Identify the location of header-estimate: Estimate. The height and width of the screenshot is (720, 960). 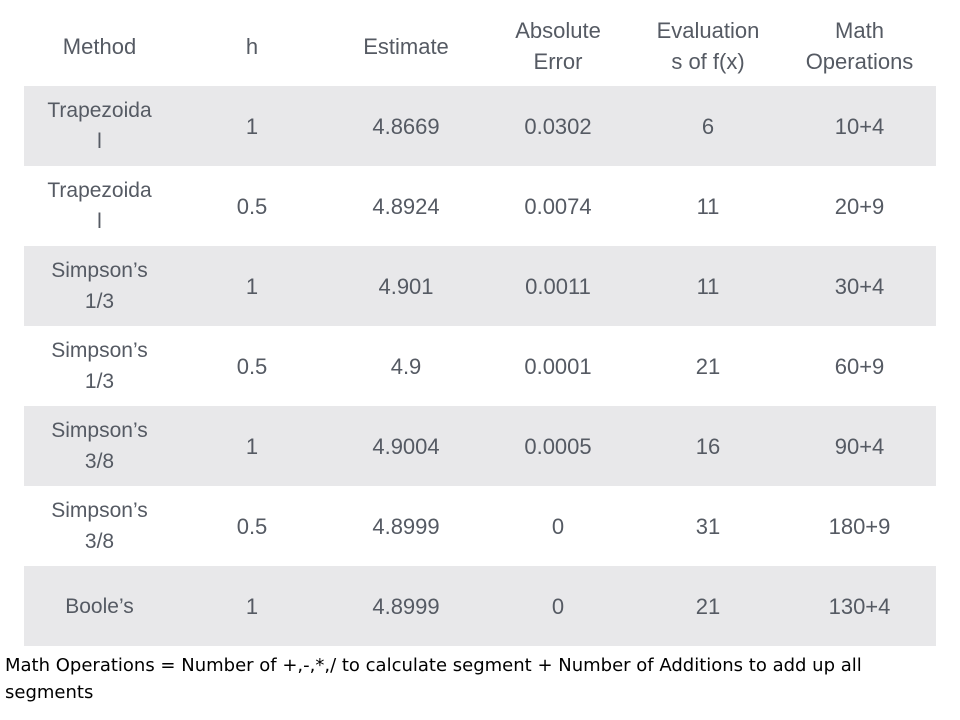
(406, 46).